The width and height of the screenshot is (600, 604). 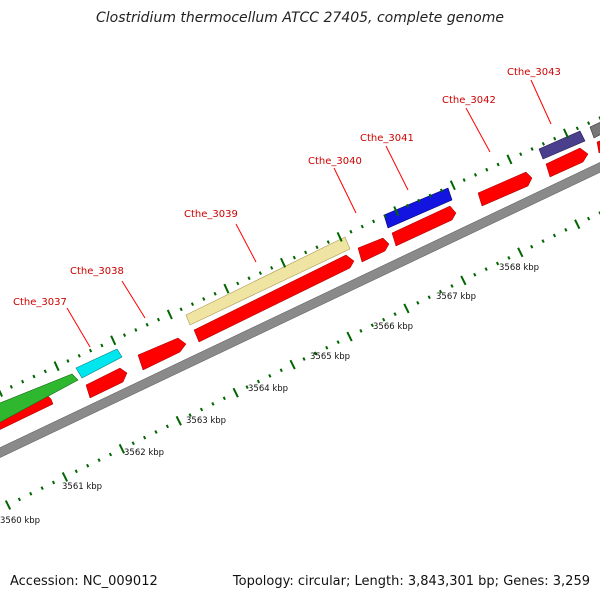 What do you see at coordinates (335, 161) in the screenshot?
I see `gene-label: Cthe_3040` at bounding box center [335, 161].